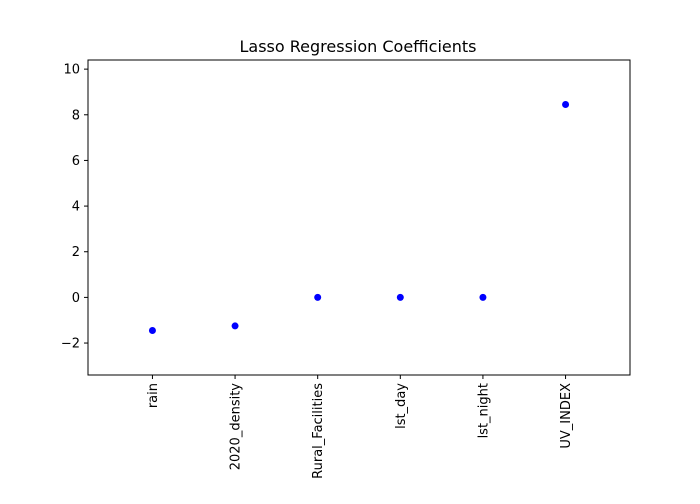 This screenshot has width=700, height=504. I want to click on y-tick-label: 0, so click(76, 298).